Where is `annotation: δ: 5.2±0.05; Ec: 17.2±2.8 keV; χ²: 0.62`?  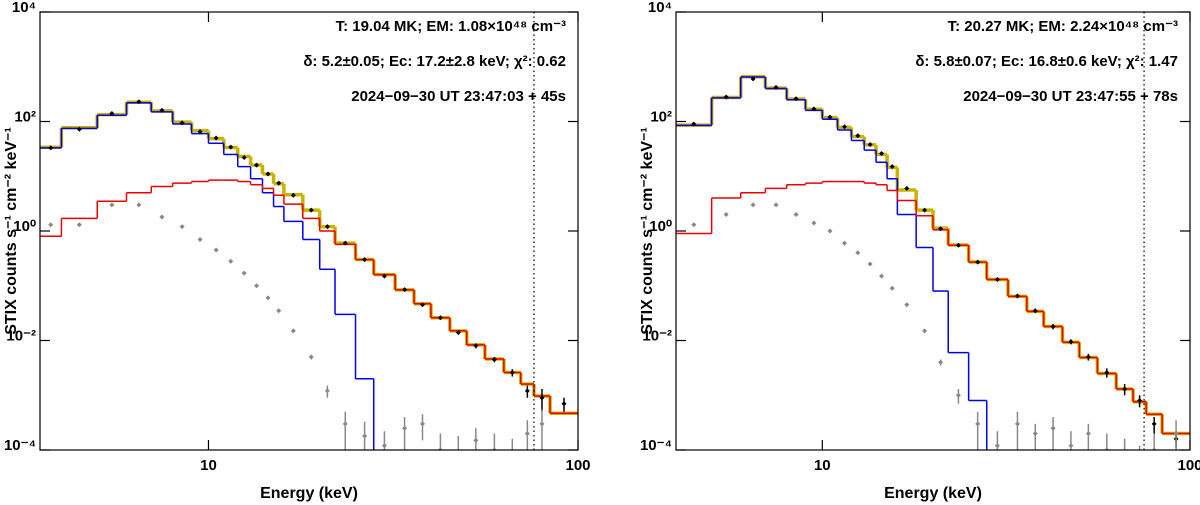 annotation: δ: 5.2±0.05; Ec: 17.2±2.8 keV; χ²: 0.62 is located at coordinates (434, 61).